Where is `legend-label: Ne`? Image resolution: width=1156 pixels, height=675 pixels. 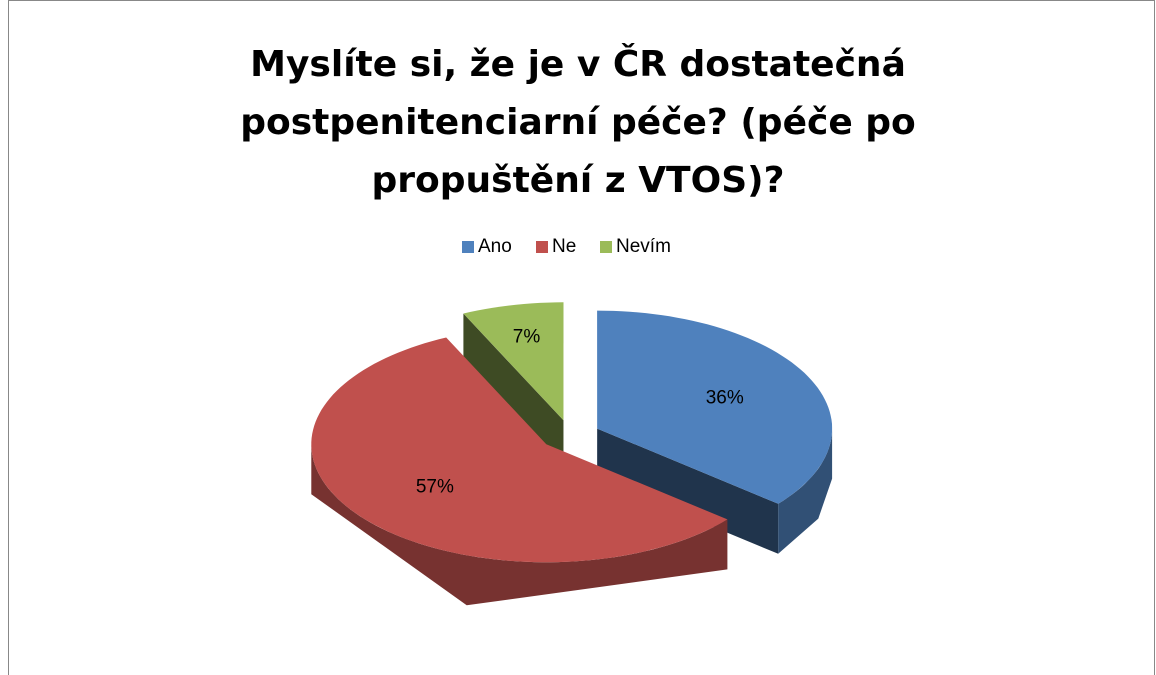 legend-label: Ne is located at coordinates (564, 246).